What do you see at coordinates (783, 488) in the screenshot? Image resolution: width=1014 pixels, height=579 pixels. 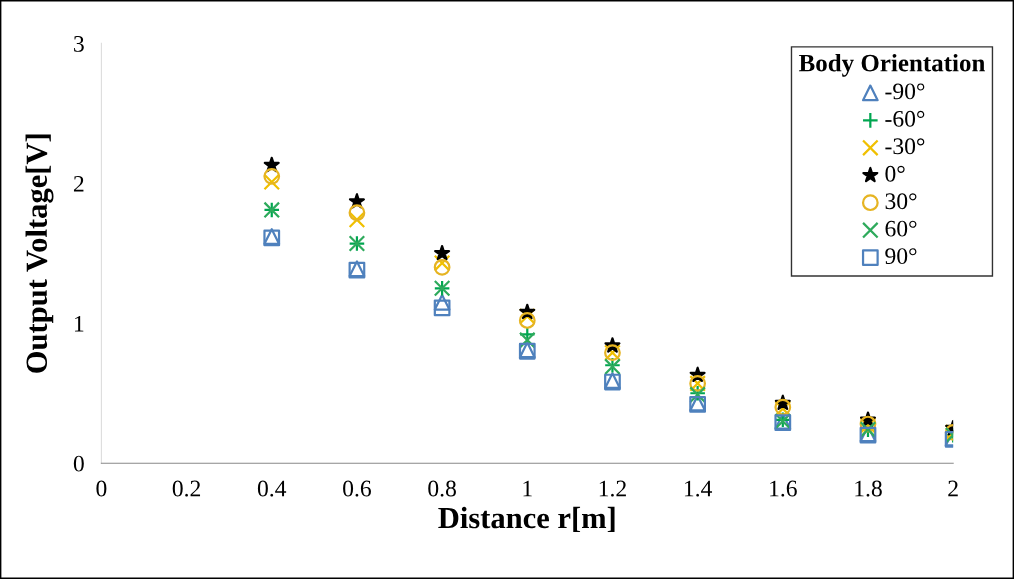 I see `x-tick-label: 1.6` at bounding box center [783, 488].